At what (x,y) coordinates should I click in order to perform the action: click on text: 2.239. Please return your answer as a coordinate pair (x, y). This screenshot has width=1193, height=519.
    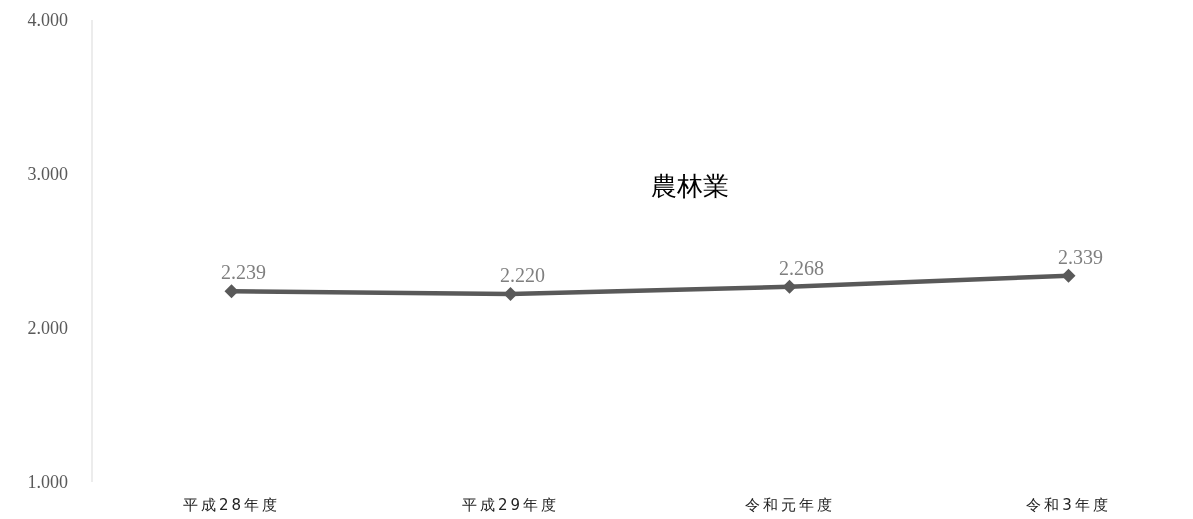
    Looking at the image, I should click on (243, 272).